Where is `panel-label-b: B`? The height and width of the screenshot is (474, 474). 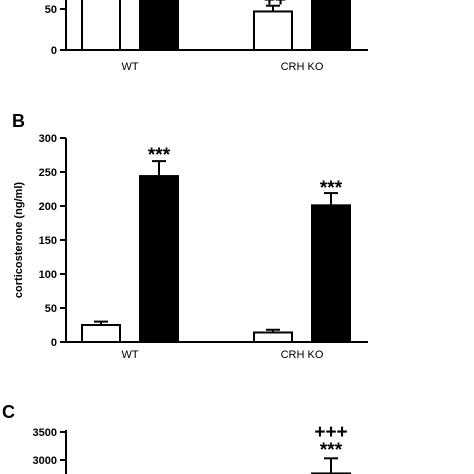 panel-label-b: B is located at coordinates (18, 121).